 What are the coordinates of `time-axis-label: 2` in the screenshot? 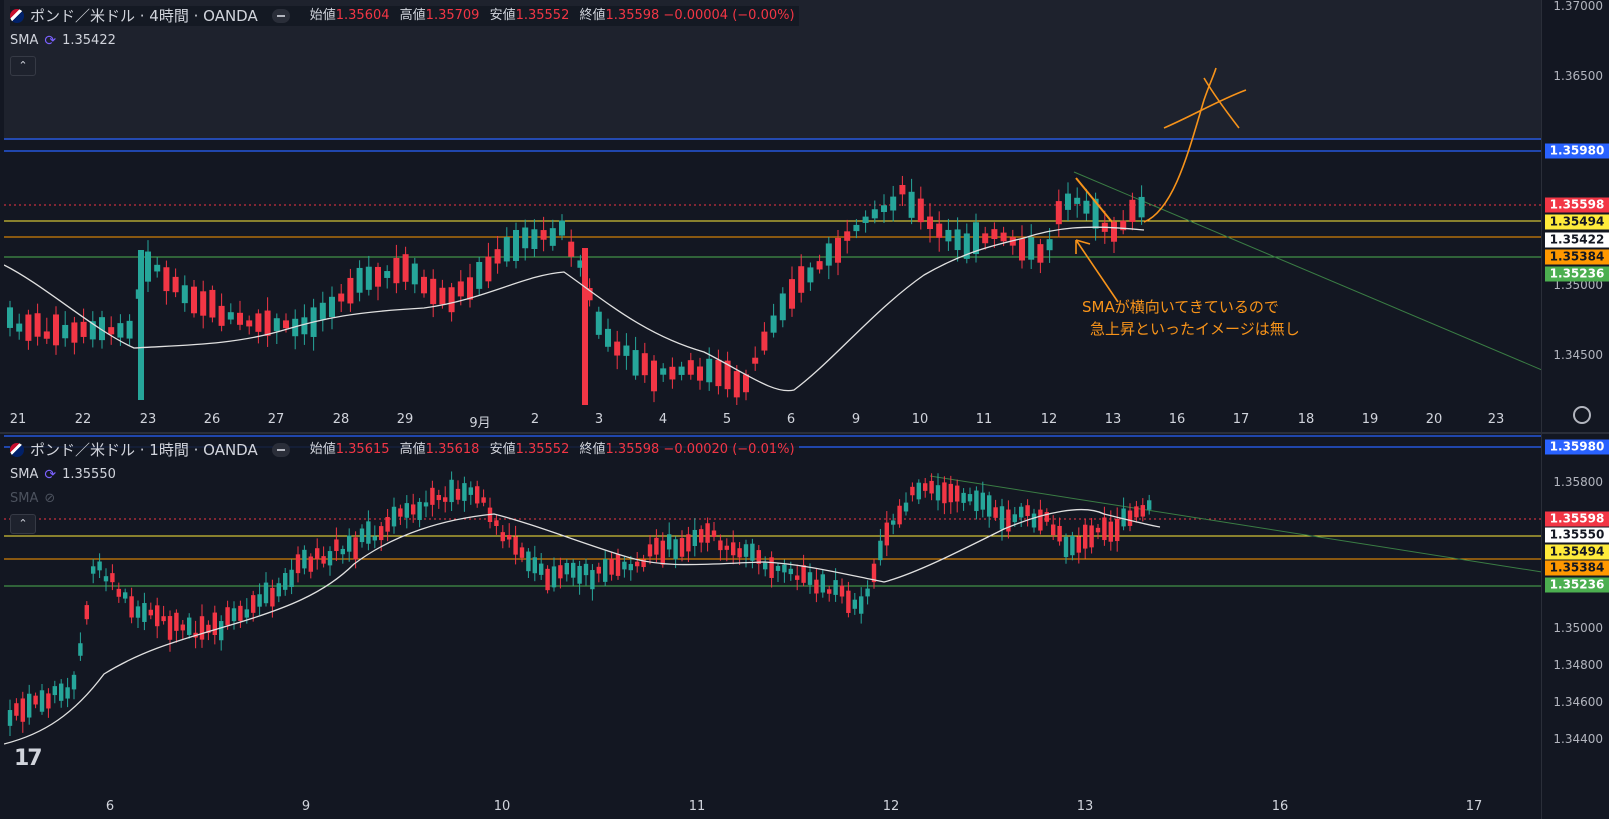 It's located at (535, 419).